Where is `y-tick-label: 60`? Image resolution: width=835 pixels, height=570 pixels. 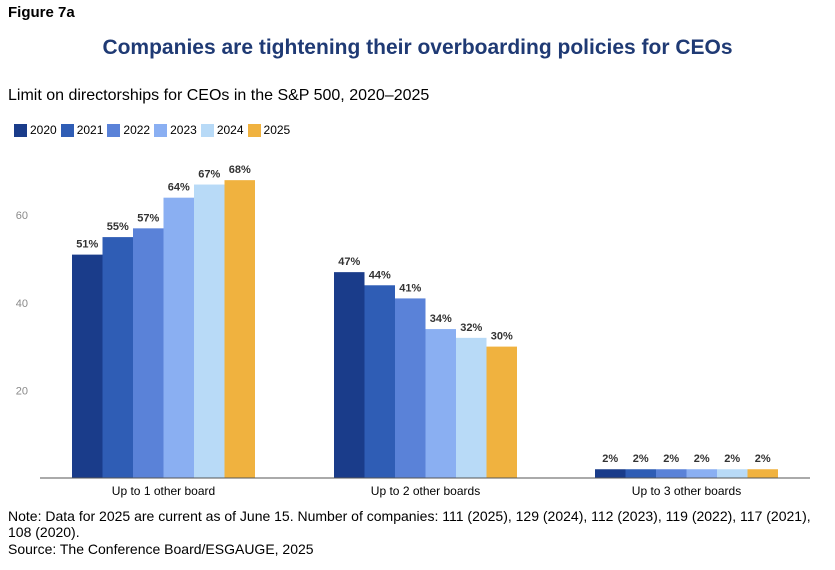
y-tick-label: 60 is located at coordinates (22, 216).